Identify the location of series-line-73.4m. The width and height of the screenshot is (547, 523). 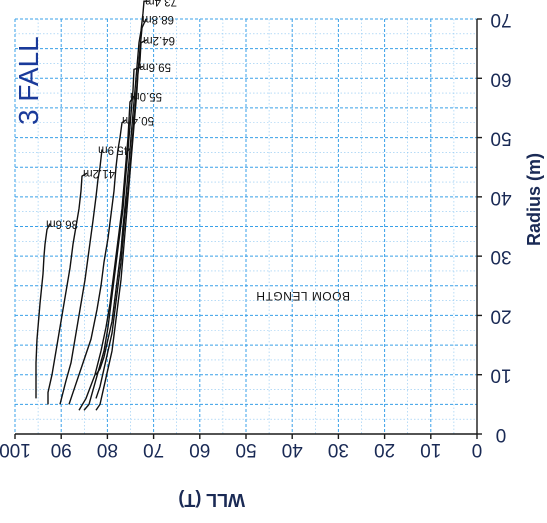
(122, 188).